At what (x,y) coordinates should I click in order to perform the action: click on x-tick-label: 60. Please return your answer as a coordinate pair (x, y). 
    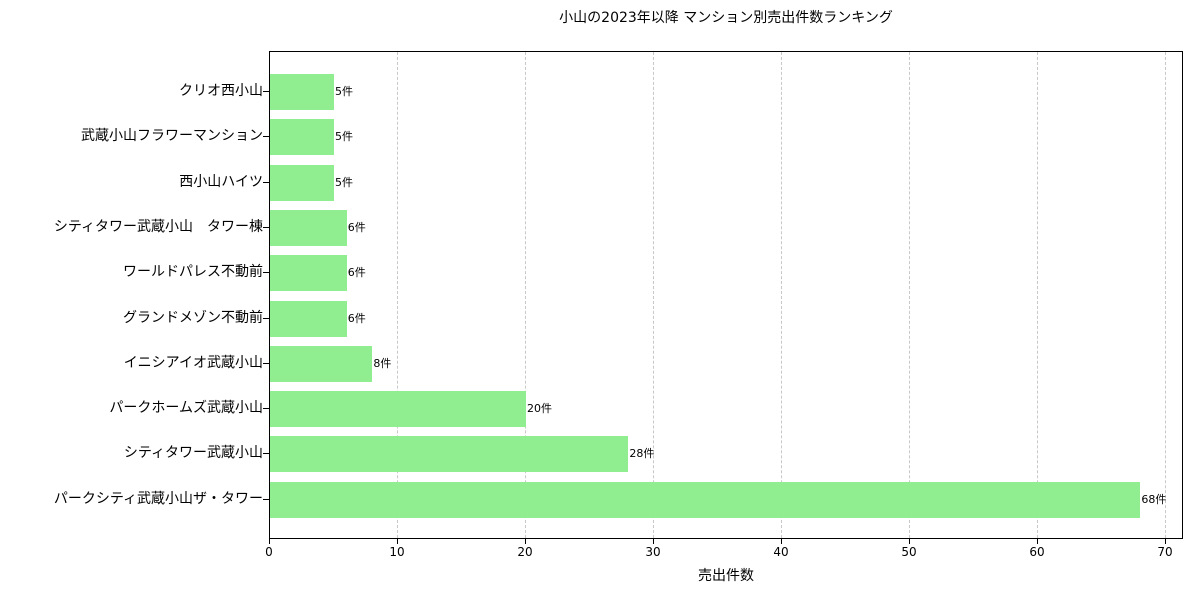
    Looking at the image, I should click on (1037, 552).